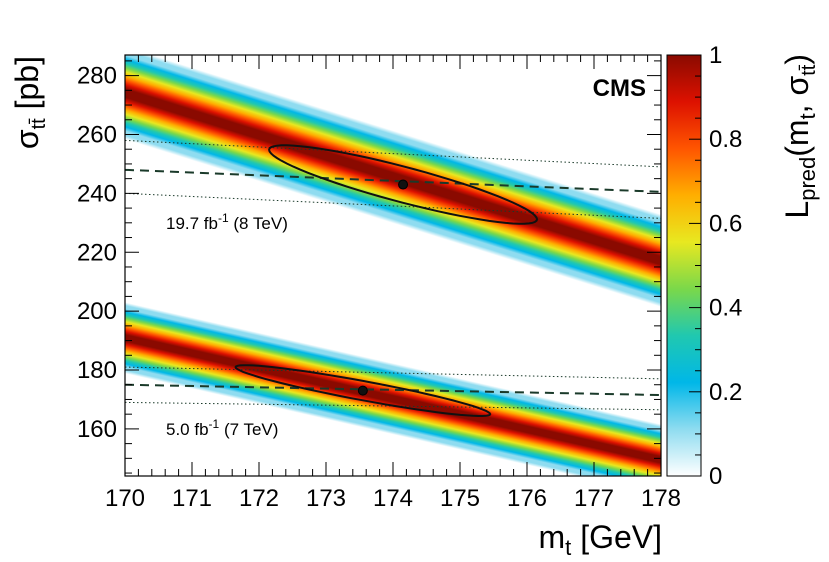  What do you see at coordinates (460, 498) in the screenshot?
I see `x-tick-label: 175` at bounding box center [460, 498].